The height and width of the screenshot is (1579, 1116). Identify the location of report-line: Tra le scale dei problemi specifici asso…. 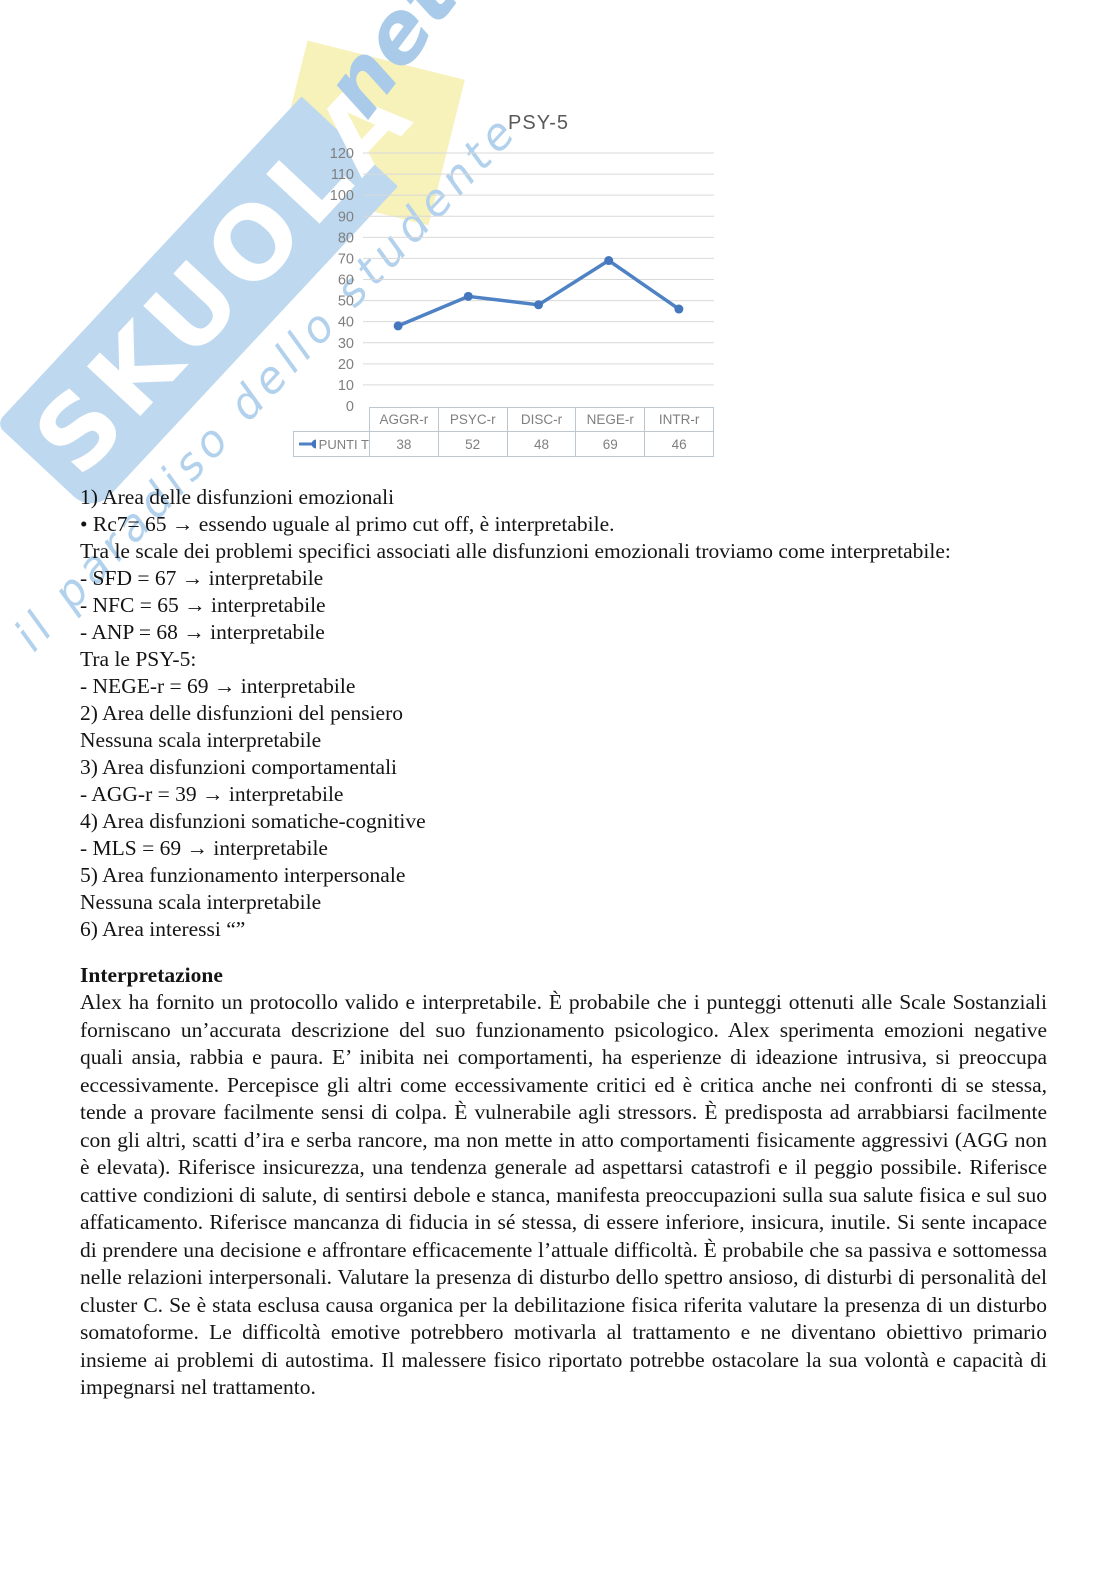
(515, 551).